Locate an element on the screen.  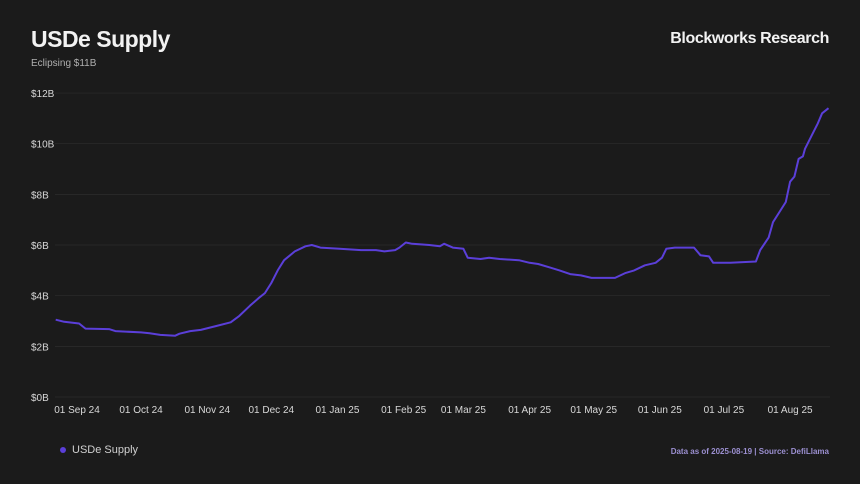
x-tick-label: 01 May 25 is located at coordinates (593, 410).